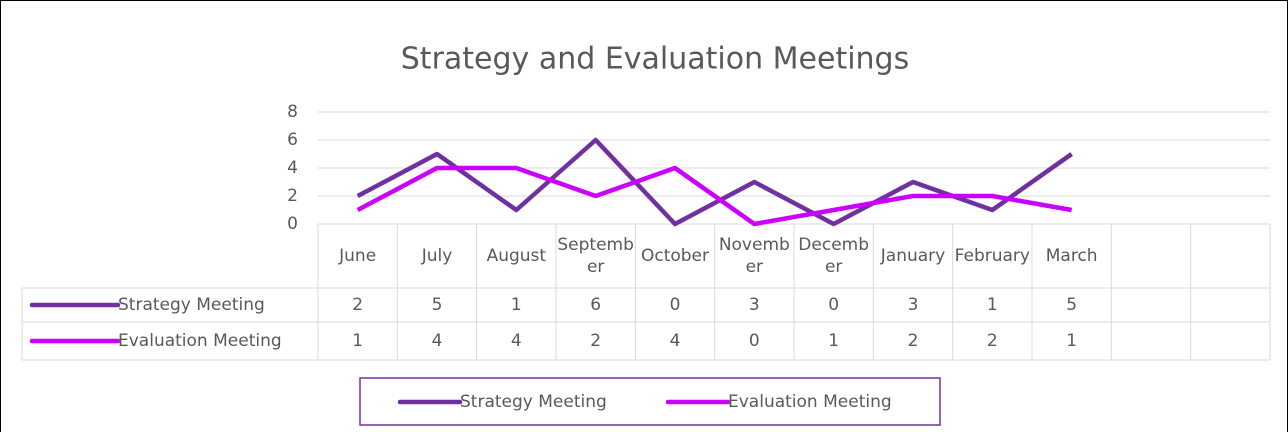  I want to click on x-tick-label-box: November, so click(754, 256).